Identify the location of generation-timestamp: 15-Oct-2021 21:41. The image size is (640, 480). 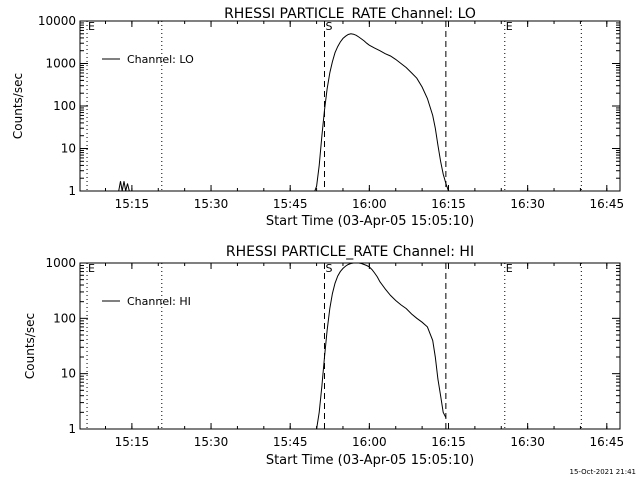
(603, 472).